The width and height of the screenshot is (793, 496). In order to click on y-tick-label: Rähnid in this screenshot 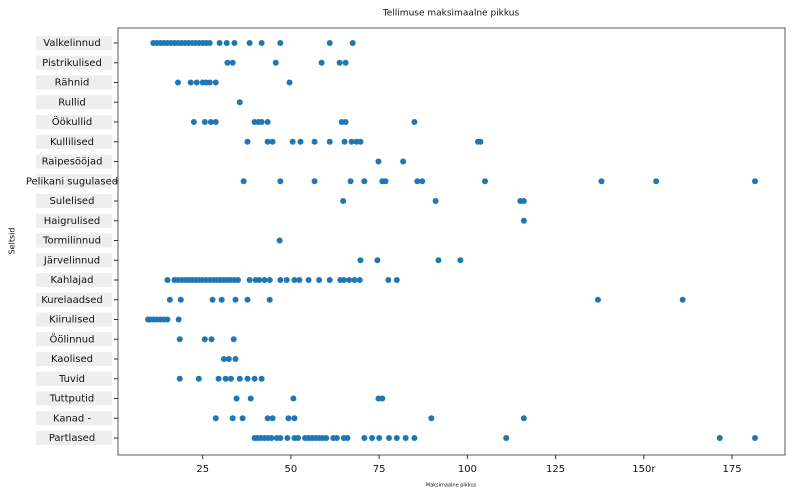, I will do `click(72, 83)`.